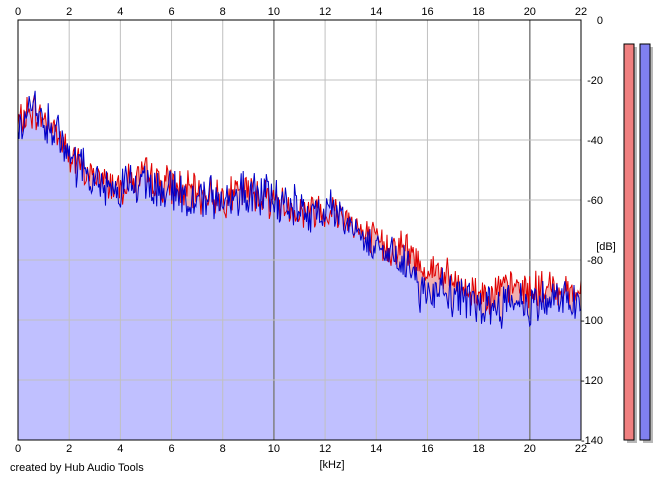 Image resolution: width=664 pixels, height=481 pixels. Describe the element at coordinates (331, 465) in the screenshot. I see `x-axis-label: [kHz]` at that location.